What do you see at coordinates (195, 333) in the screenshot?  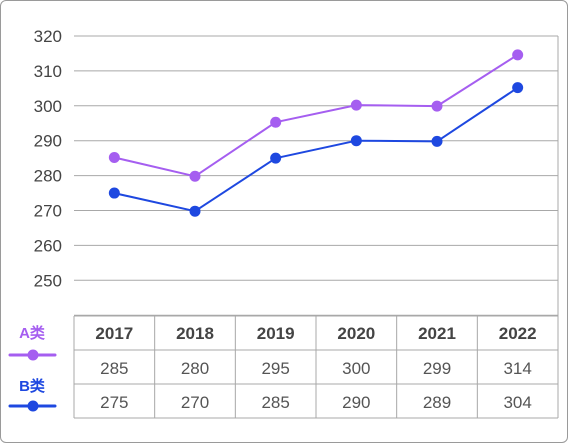 I see `table-header-year: 2018` at bounding box center [195, 333].